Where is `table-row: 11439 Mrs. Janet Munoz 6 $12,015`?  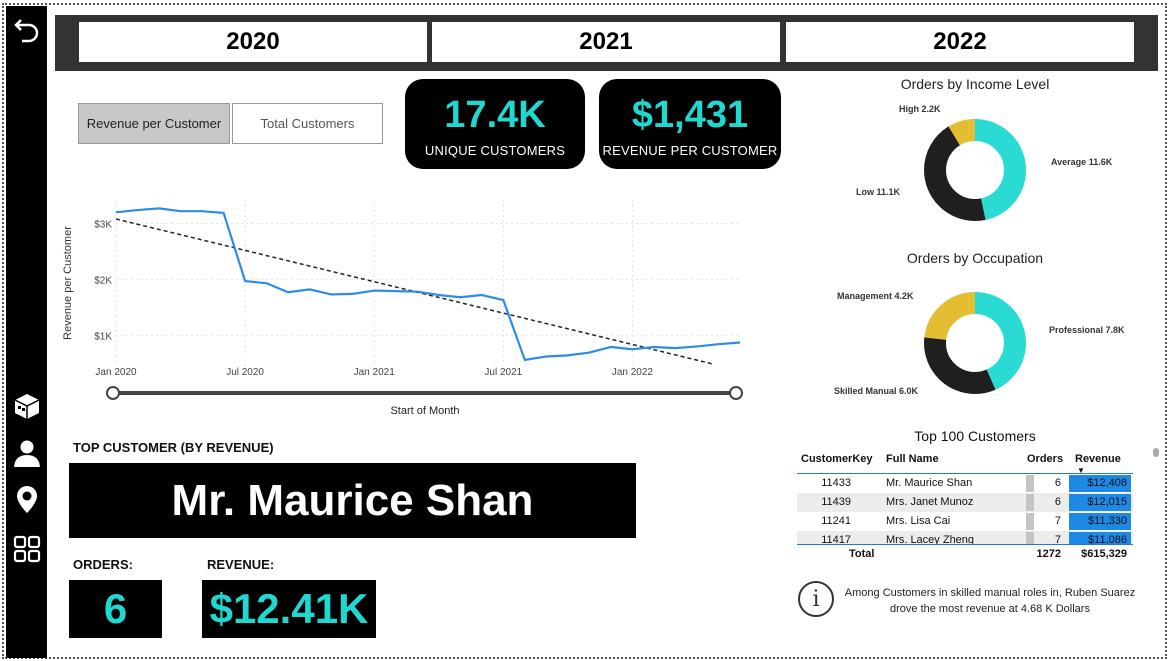 table-row: 11439 Mrs. Janet Munoz 6 $12,015 is located at coordinates (965, 502).